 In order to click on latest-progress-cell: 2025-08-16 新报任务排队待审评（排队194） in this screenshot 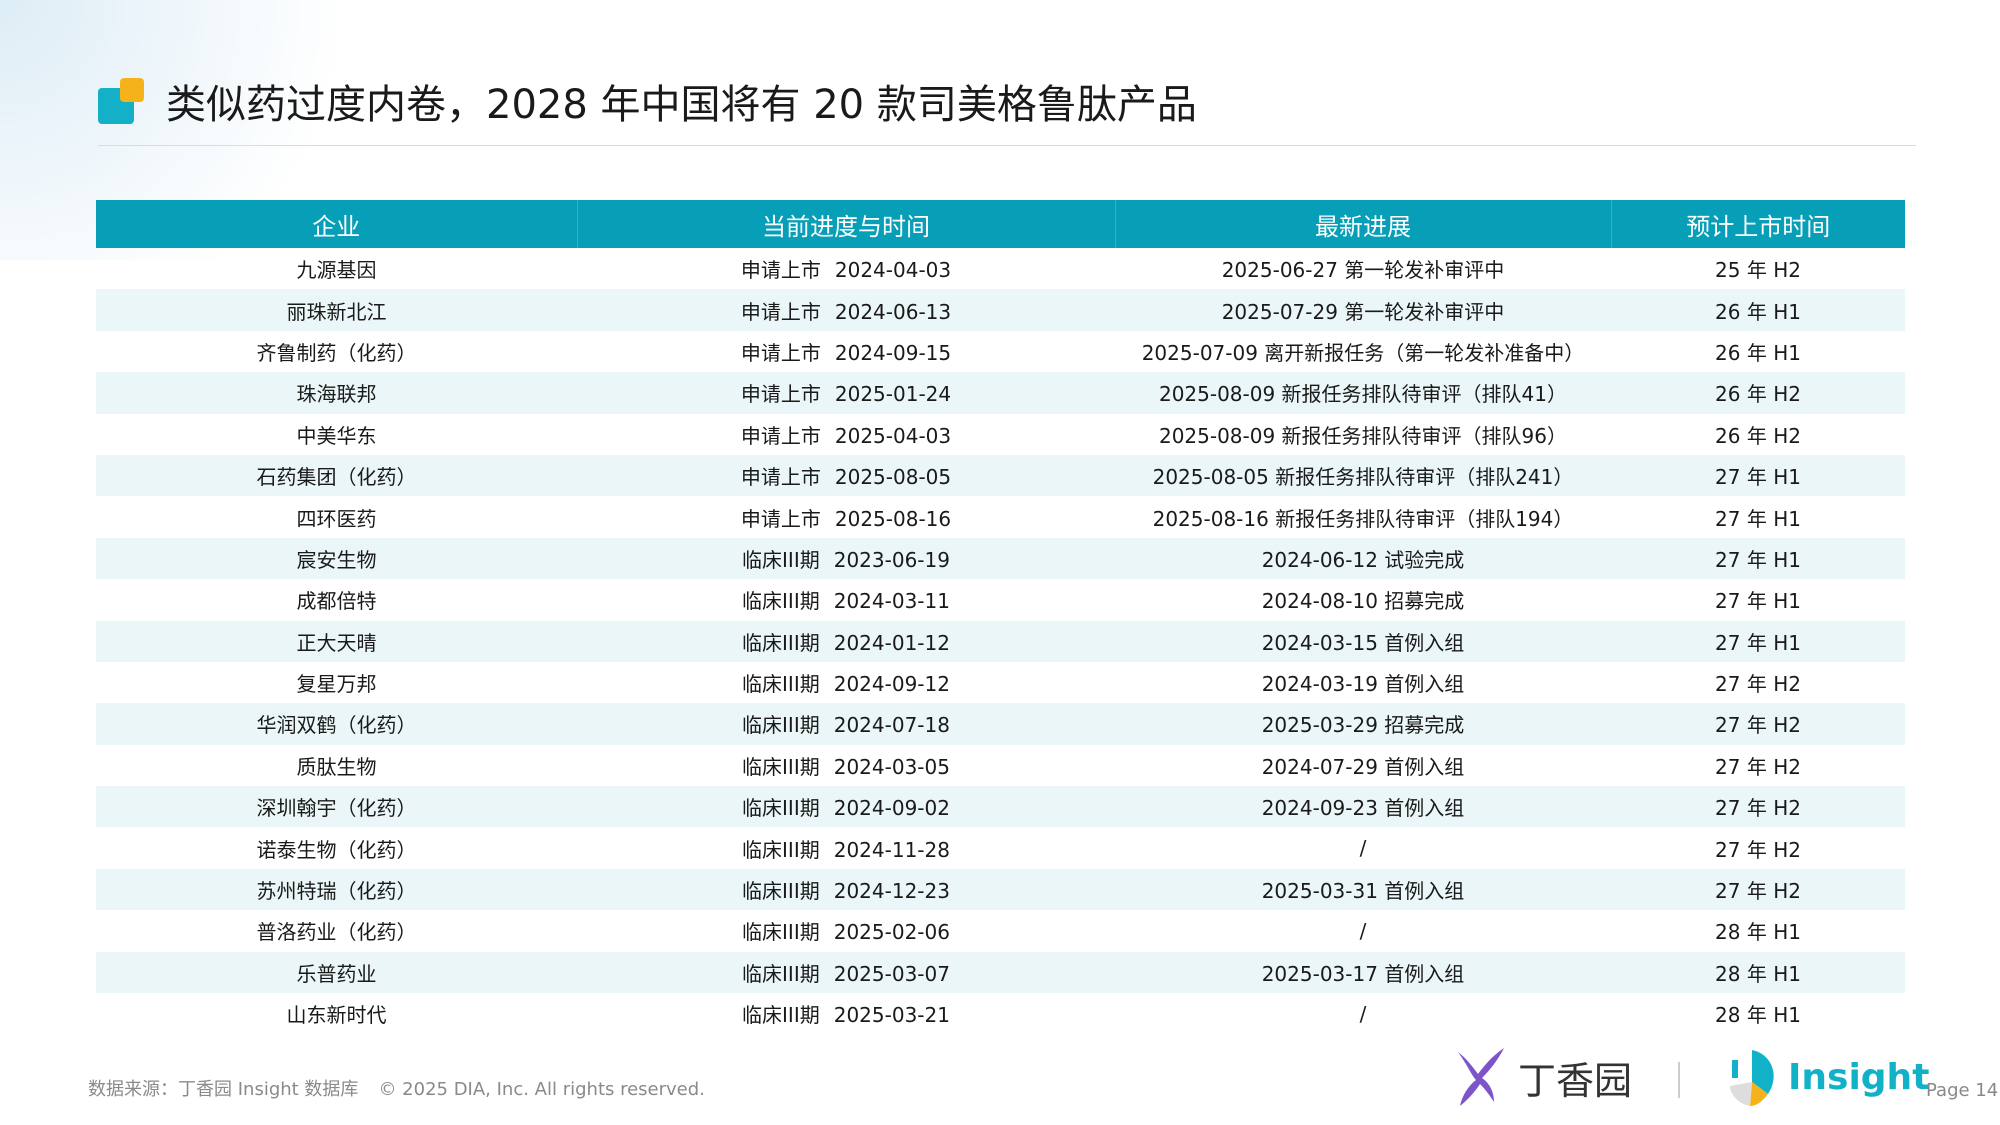, I will do `click(1363, 518)`.